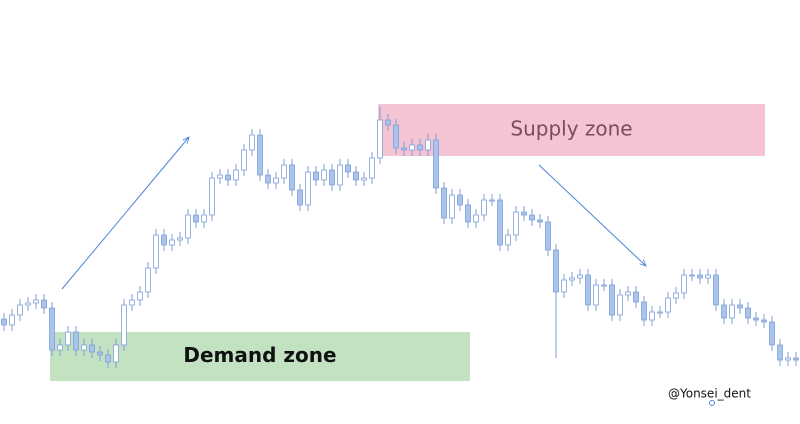 The image size is (800, 424). I want to click on zone-label: Demand zone, so click(259, 355).